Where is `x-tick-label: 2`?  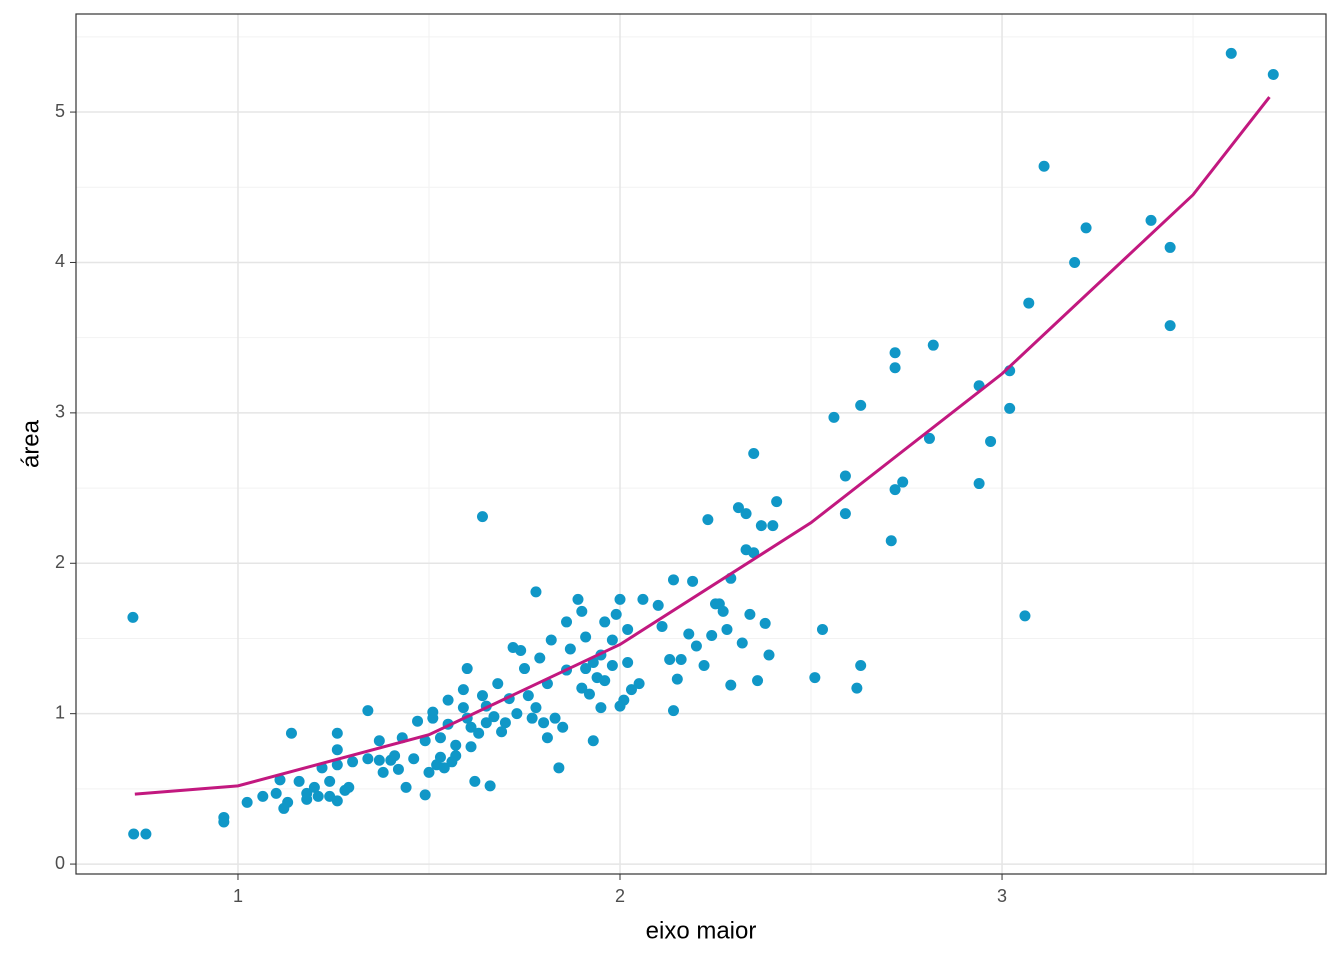 x-tick-label: 2 is located at coordinates (620, 896).